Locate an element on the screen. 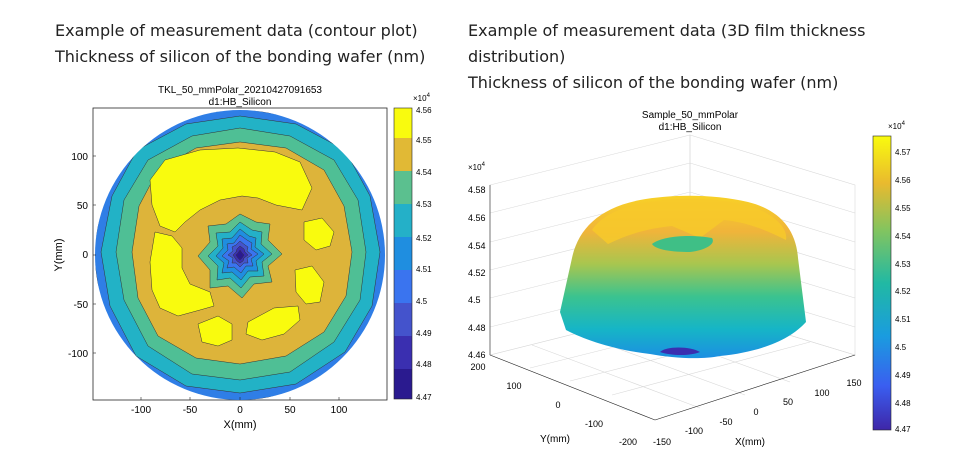 This screenshot has height=474, width=968. contour-colorbar-tick: 4.55 is located at coordinates (424, 140).